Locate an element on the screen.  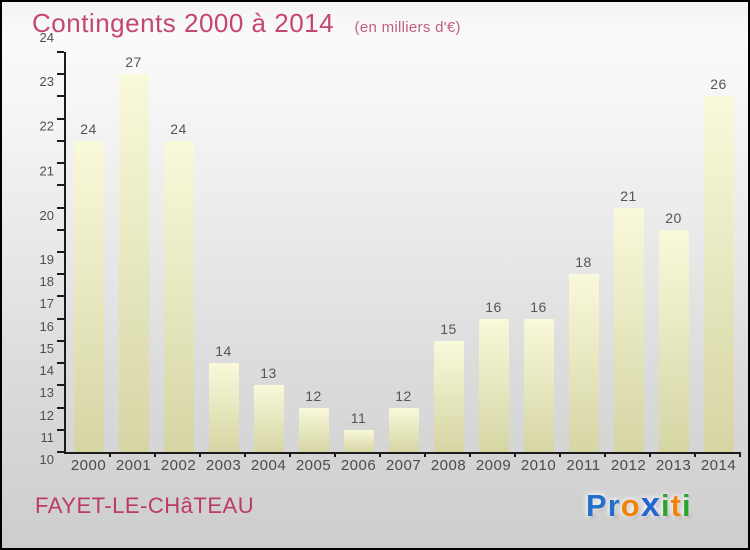
bar-slot-2010: 16 2010 is located at coordinates (538, 263).